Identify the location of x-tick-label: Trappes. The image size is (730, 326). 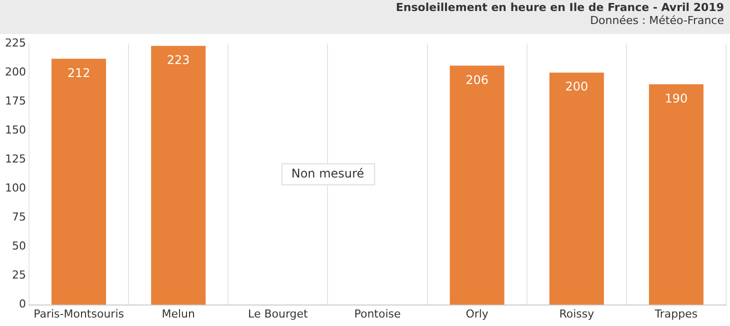
(676, 313).